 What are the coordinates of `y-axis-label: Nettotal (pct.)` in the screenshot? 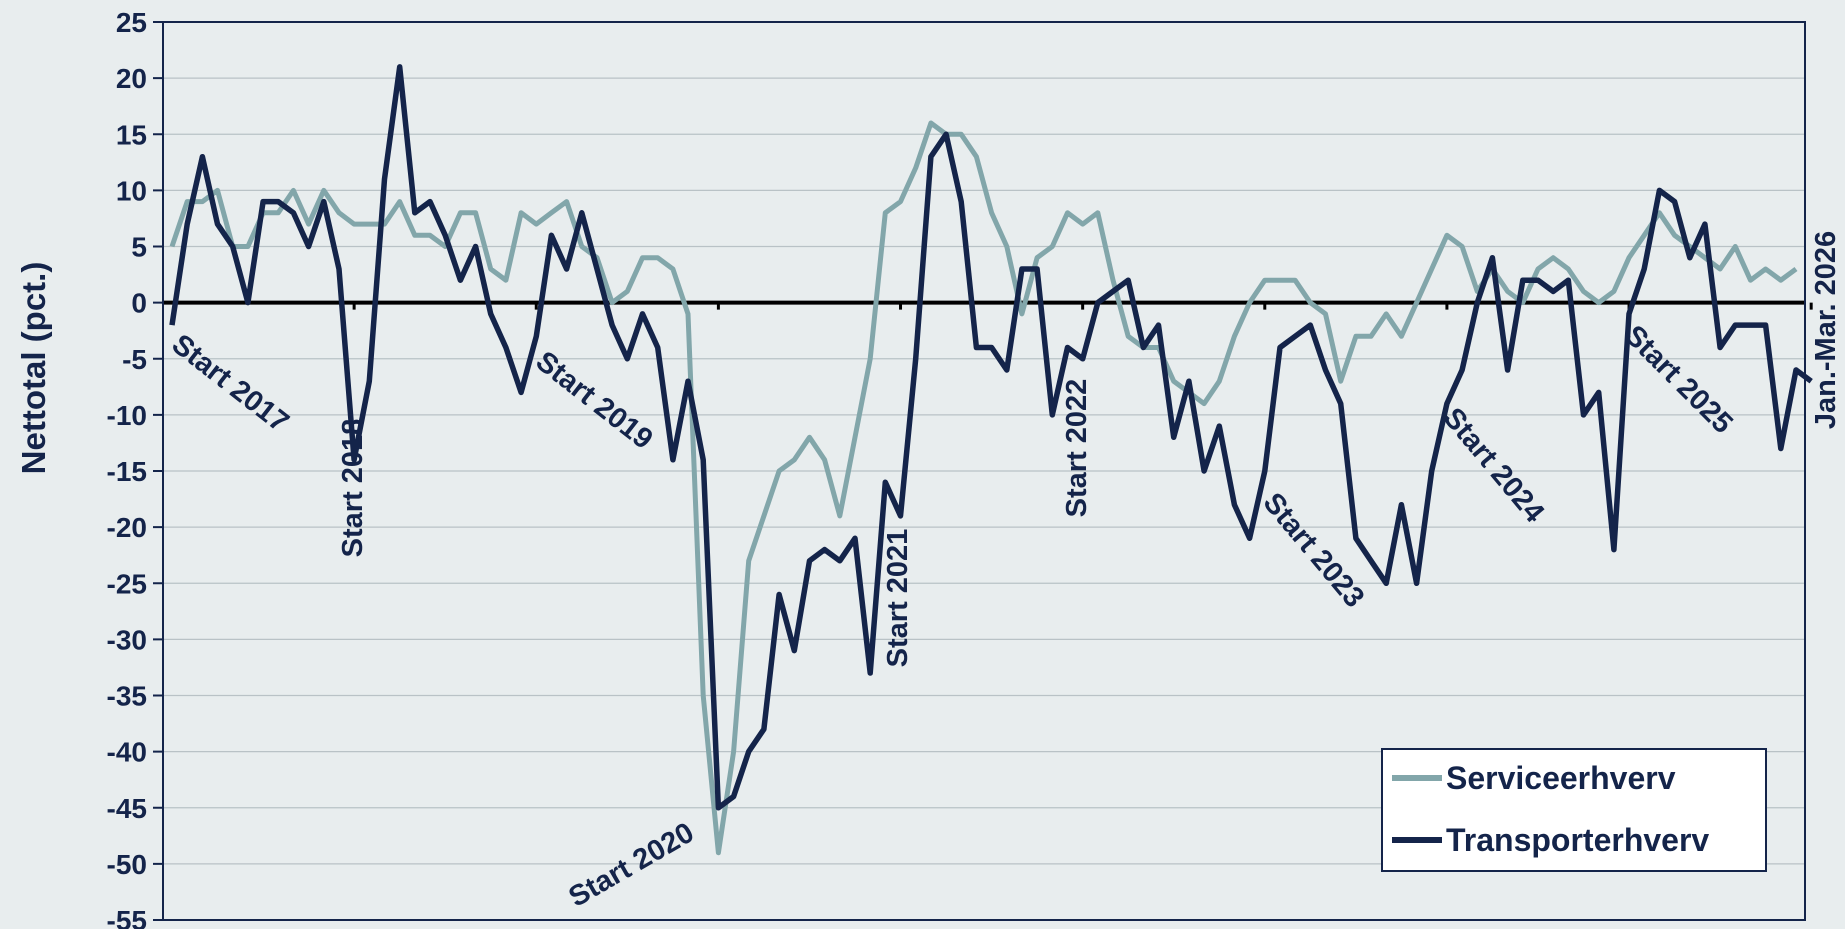 It's located at (33, 368).